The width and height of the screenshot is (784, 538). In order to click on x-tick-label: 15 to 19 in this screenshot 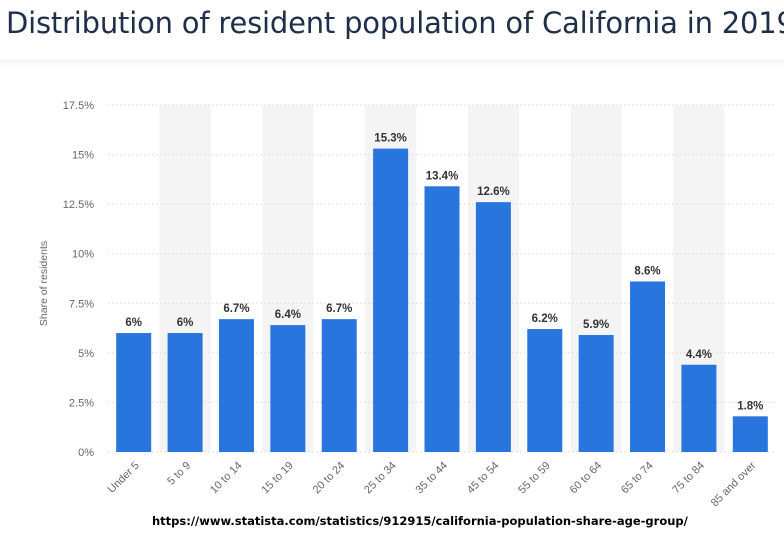, I will do `click(277, 478)`.